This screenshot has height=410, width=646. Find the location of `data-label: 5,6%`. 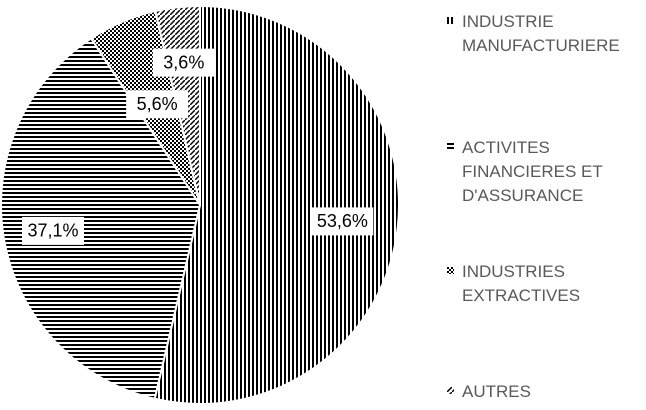

data-label: 5,6% is located at coordinates (157, 104).